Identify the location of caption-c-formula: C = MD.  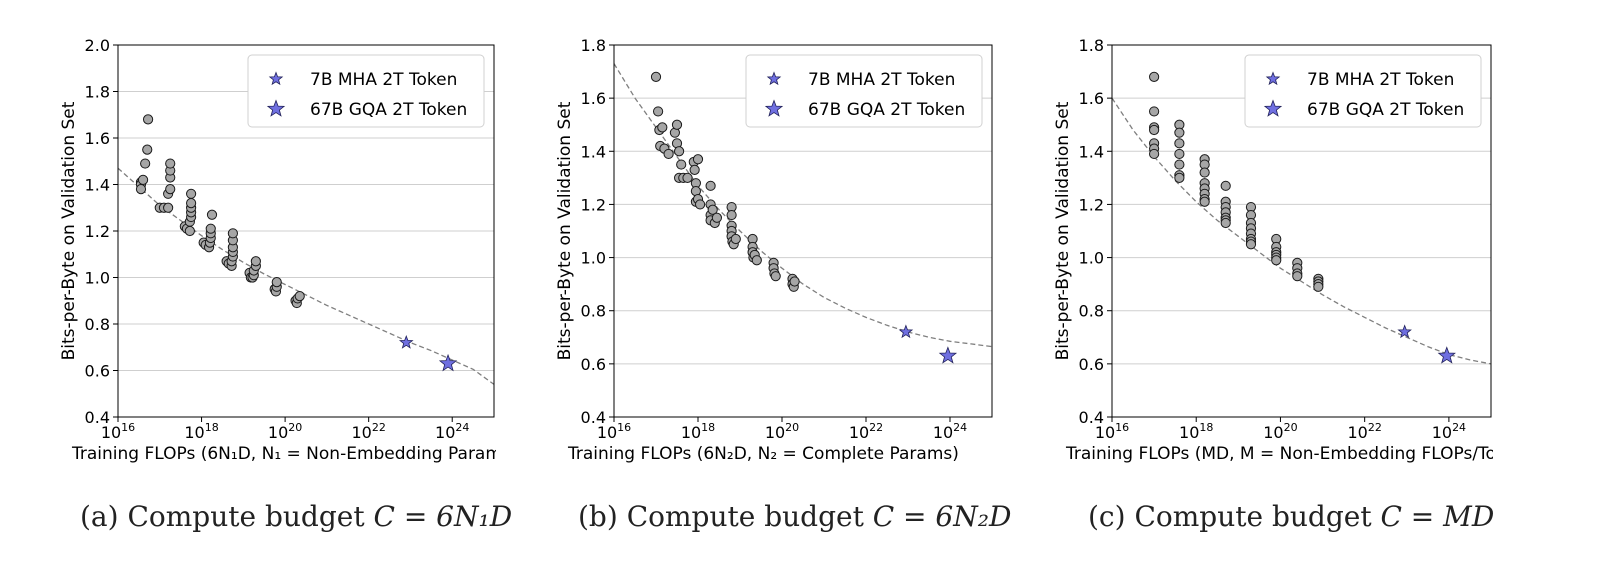
(1437, 516).